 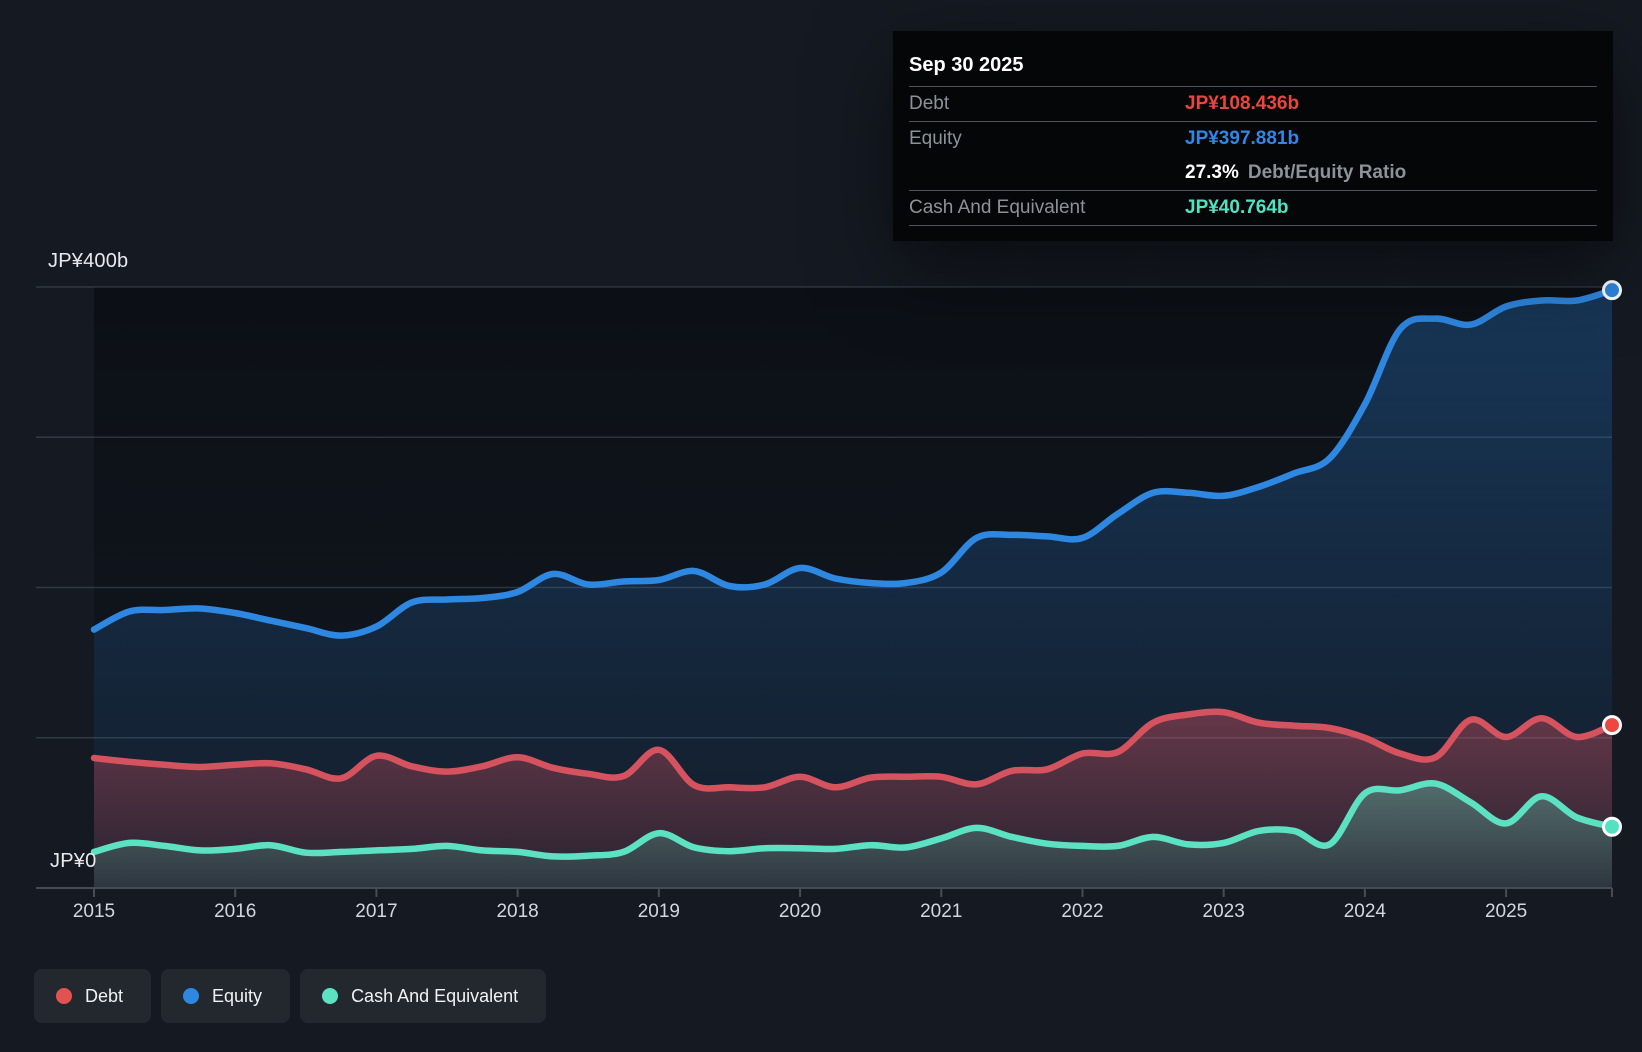 What do you see at coordinates (104, 995) in the screenshot?
I see `legend-debt-label: Debt` at bounding box center [104, 995].